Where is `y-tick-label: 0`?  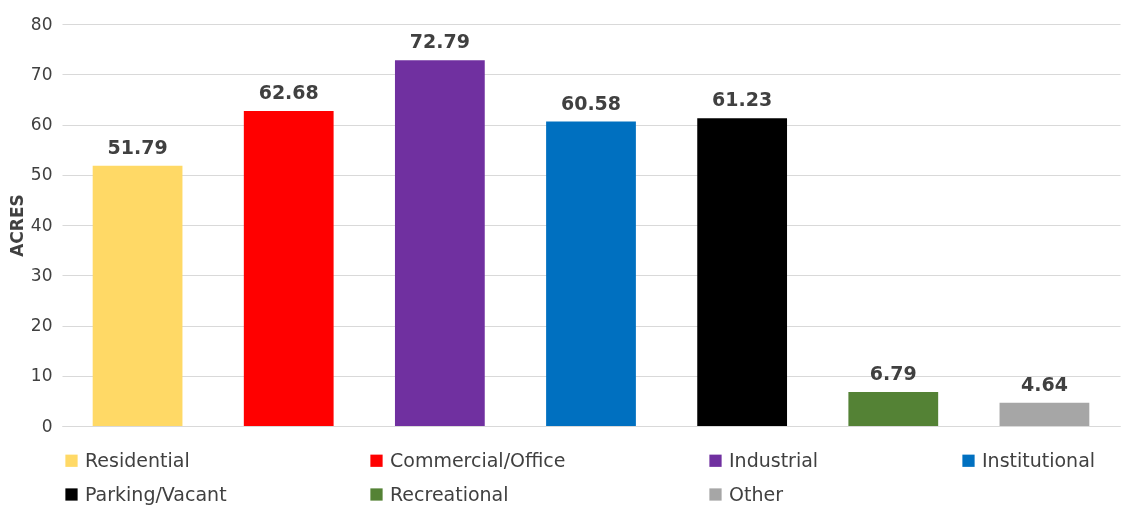 y-tick-label: 0 is located at coordinates (47, 425).